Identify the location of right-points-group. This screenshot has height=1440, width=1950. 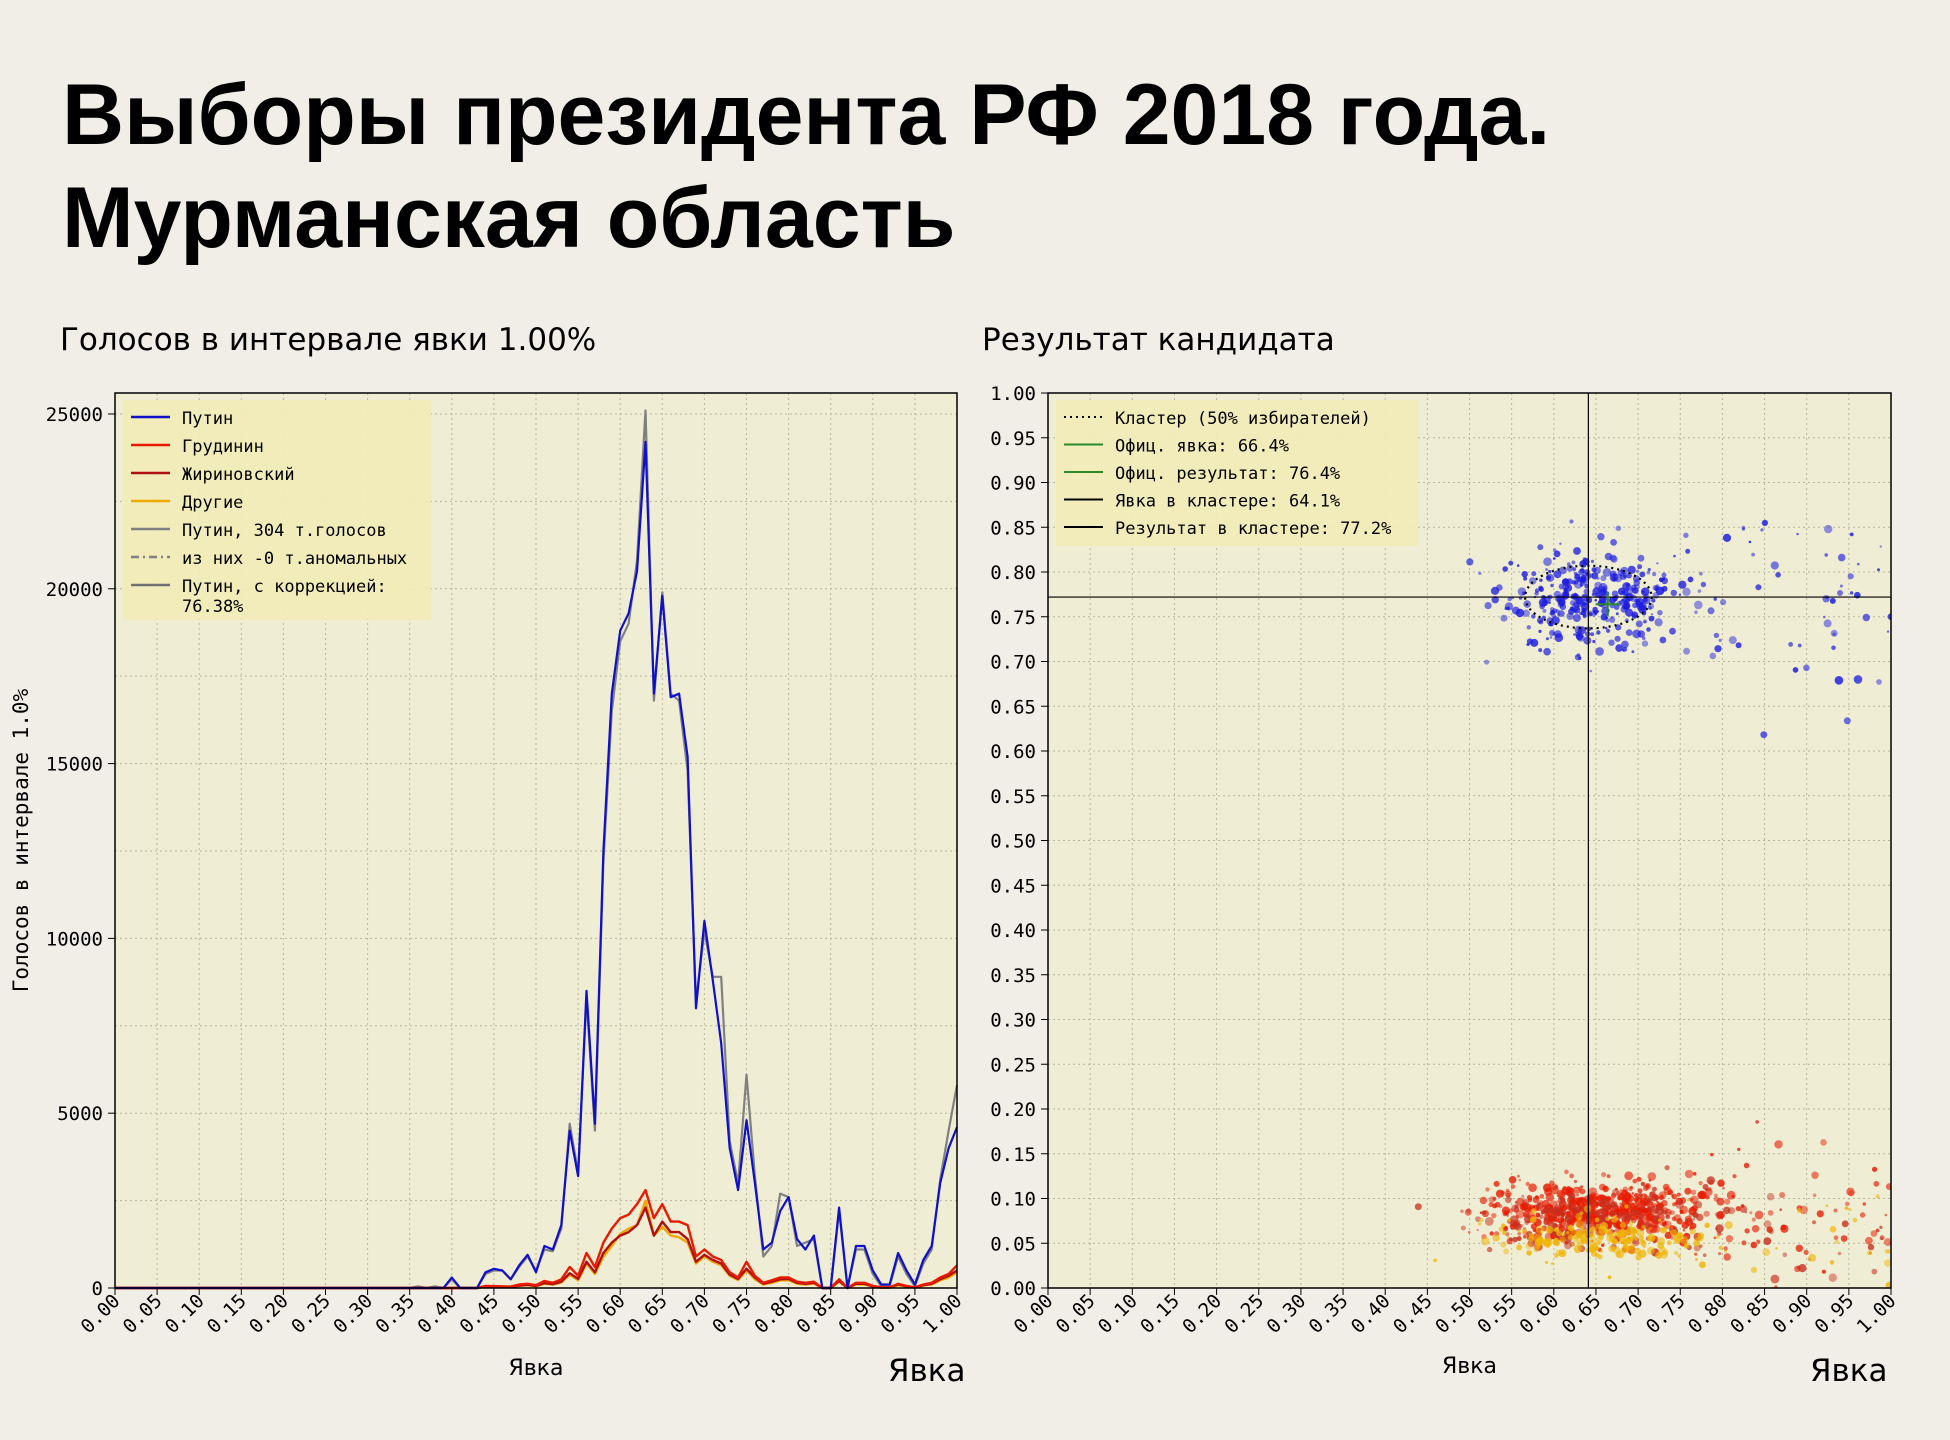
(1661, 903).